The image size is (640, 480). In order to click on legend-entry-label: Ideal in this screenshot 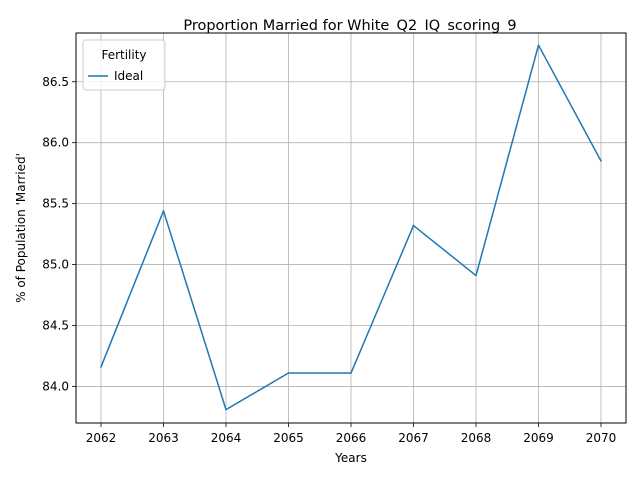, I will do `click(128, 76)`.